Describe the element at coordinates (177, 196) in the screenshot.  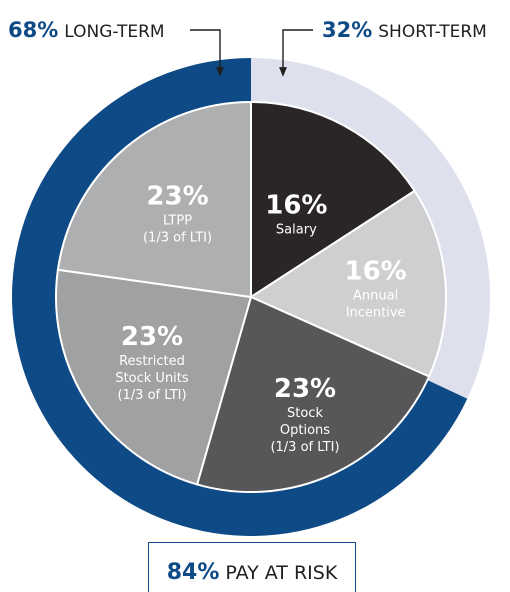
I see `slice-percent-5: 23%` at that location.